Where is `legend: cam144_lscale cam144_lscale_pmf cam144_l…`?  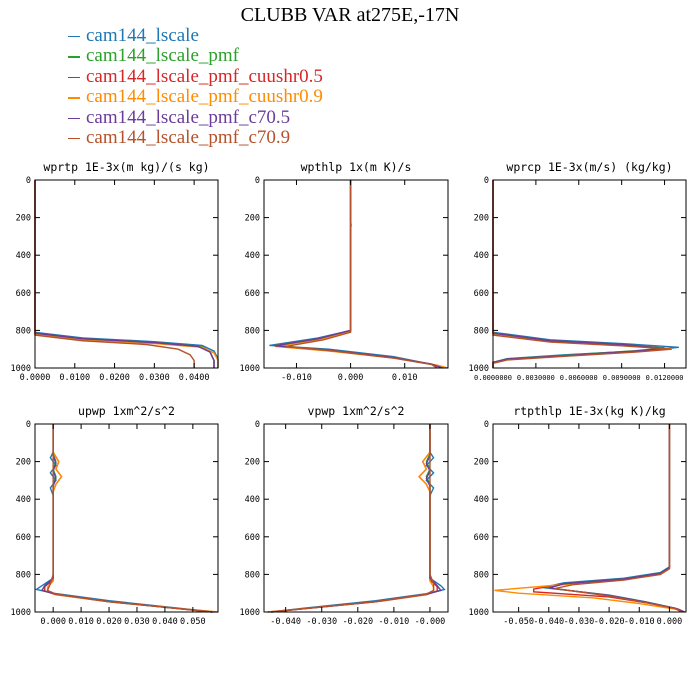
legend: cam144_lscale cam144_lscale_pmf cam144_l… is located at coordinates (195, 87).